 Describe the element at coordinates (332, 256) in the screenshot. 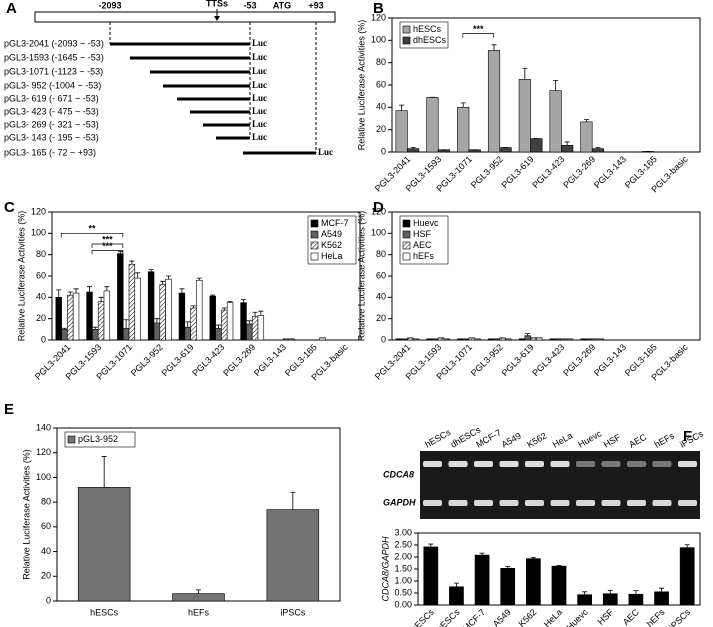

I see `legend-label: HeLa` at that location.